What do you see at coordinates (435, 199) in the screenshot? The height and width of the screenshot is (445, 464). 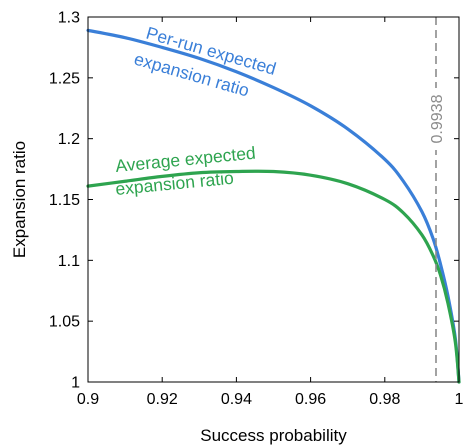 I see `reference-line-layer: 0.9938` at bounding box center [435, 199].